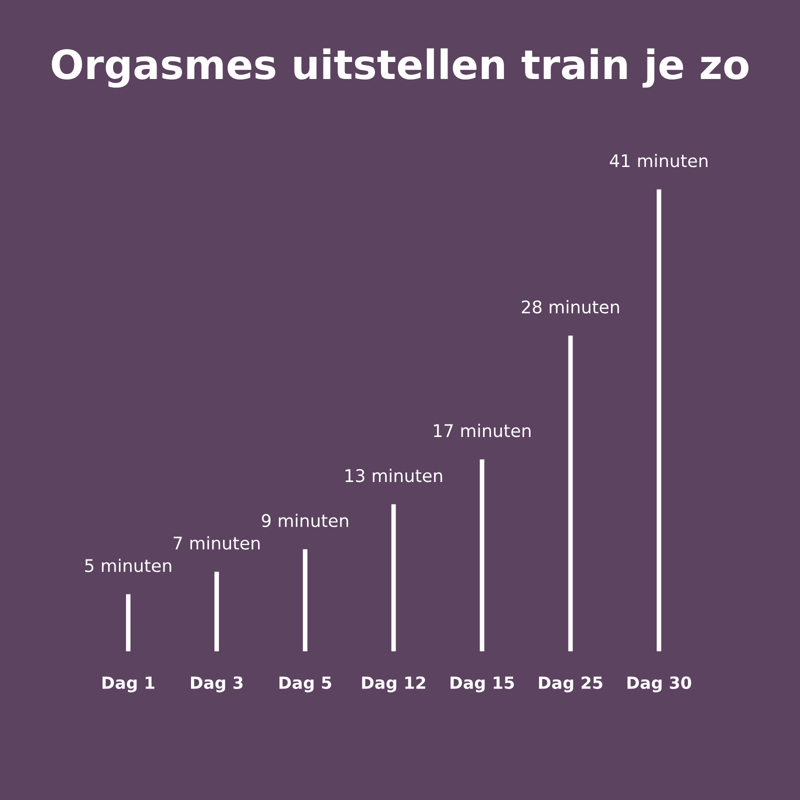 The height and width of the screenshot is (800, 800). What do you see at coordinates (394, 684) in the screenshot?
I see `x-tick-label: Dag 12` at bounding box center [394, 684].